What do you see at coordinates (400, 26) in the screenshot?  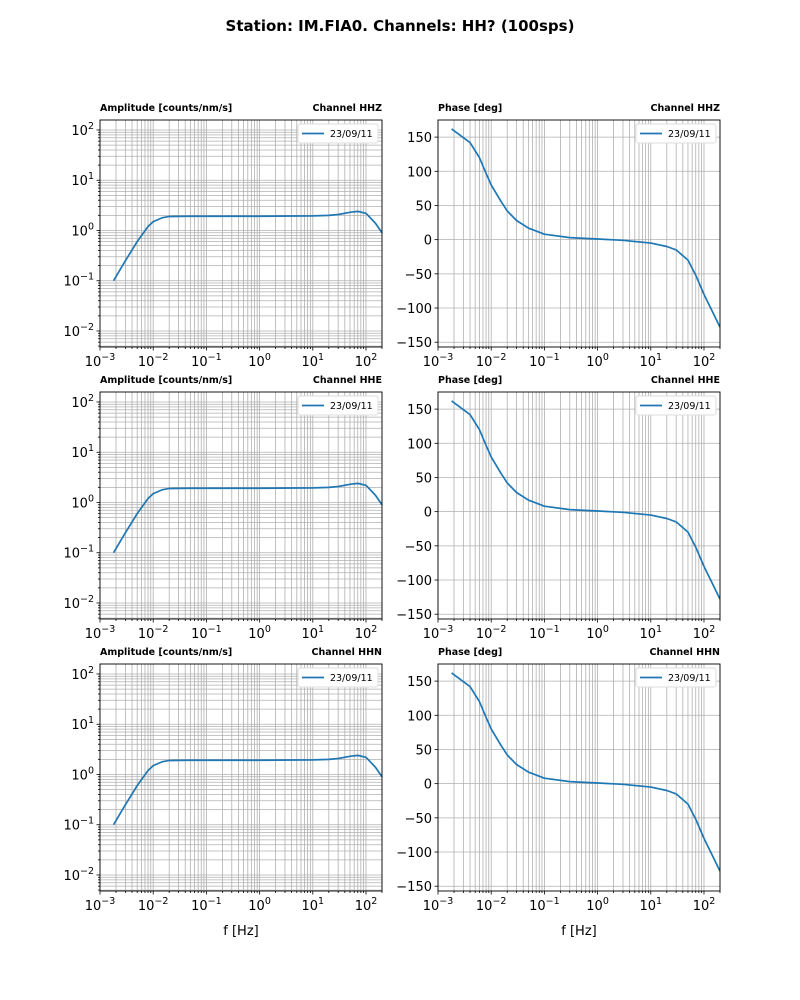 I see `figure-title: Station: IM.FIA0. Channels: HH? (100sps)` at bounding box center [400, 26].